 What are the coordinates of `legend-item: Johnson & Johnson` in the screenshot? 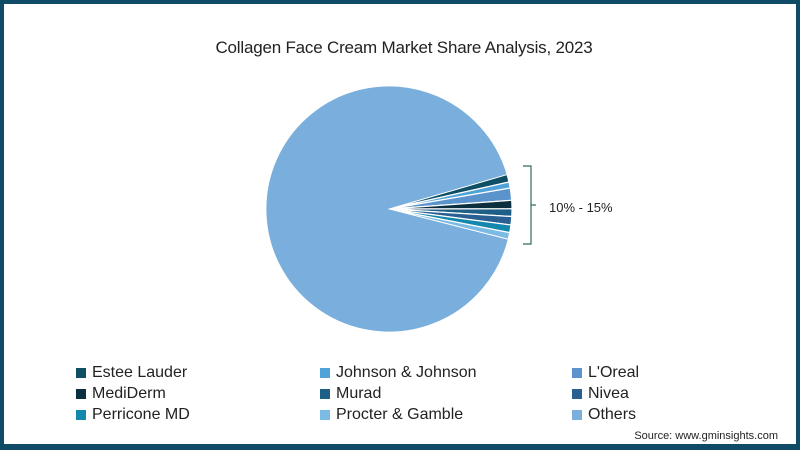 It's located at (398, 373).